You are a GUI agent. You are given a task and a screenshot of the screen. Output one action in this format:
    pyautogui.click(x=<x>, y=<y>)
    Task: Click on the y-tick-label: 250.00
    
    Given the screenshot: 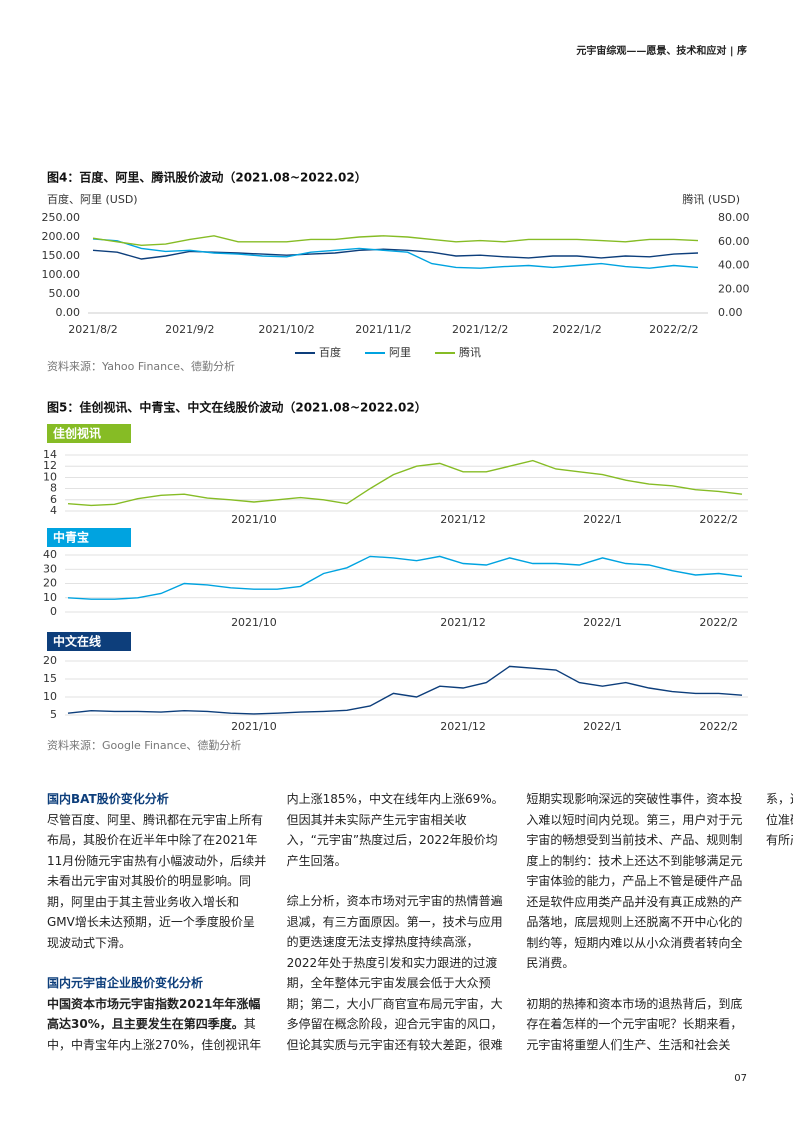 What is the action you would take?
    pyautogui.click(x=61, y=217)
    